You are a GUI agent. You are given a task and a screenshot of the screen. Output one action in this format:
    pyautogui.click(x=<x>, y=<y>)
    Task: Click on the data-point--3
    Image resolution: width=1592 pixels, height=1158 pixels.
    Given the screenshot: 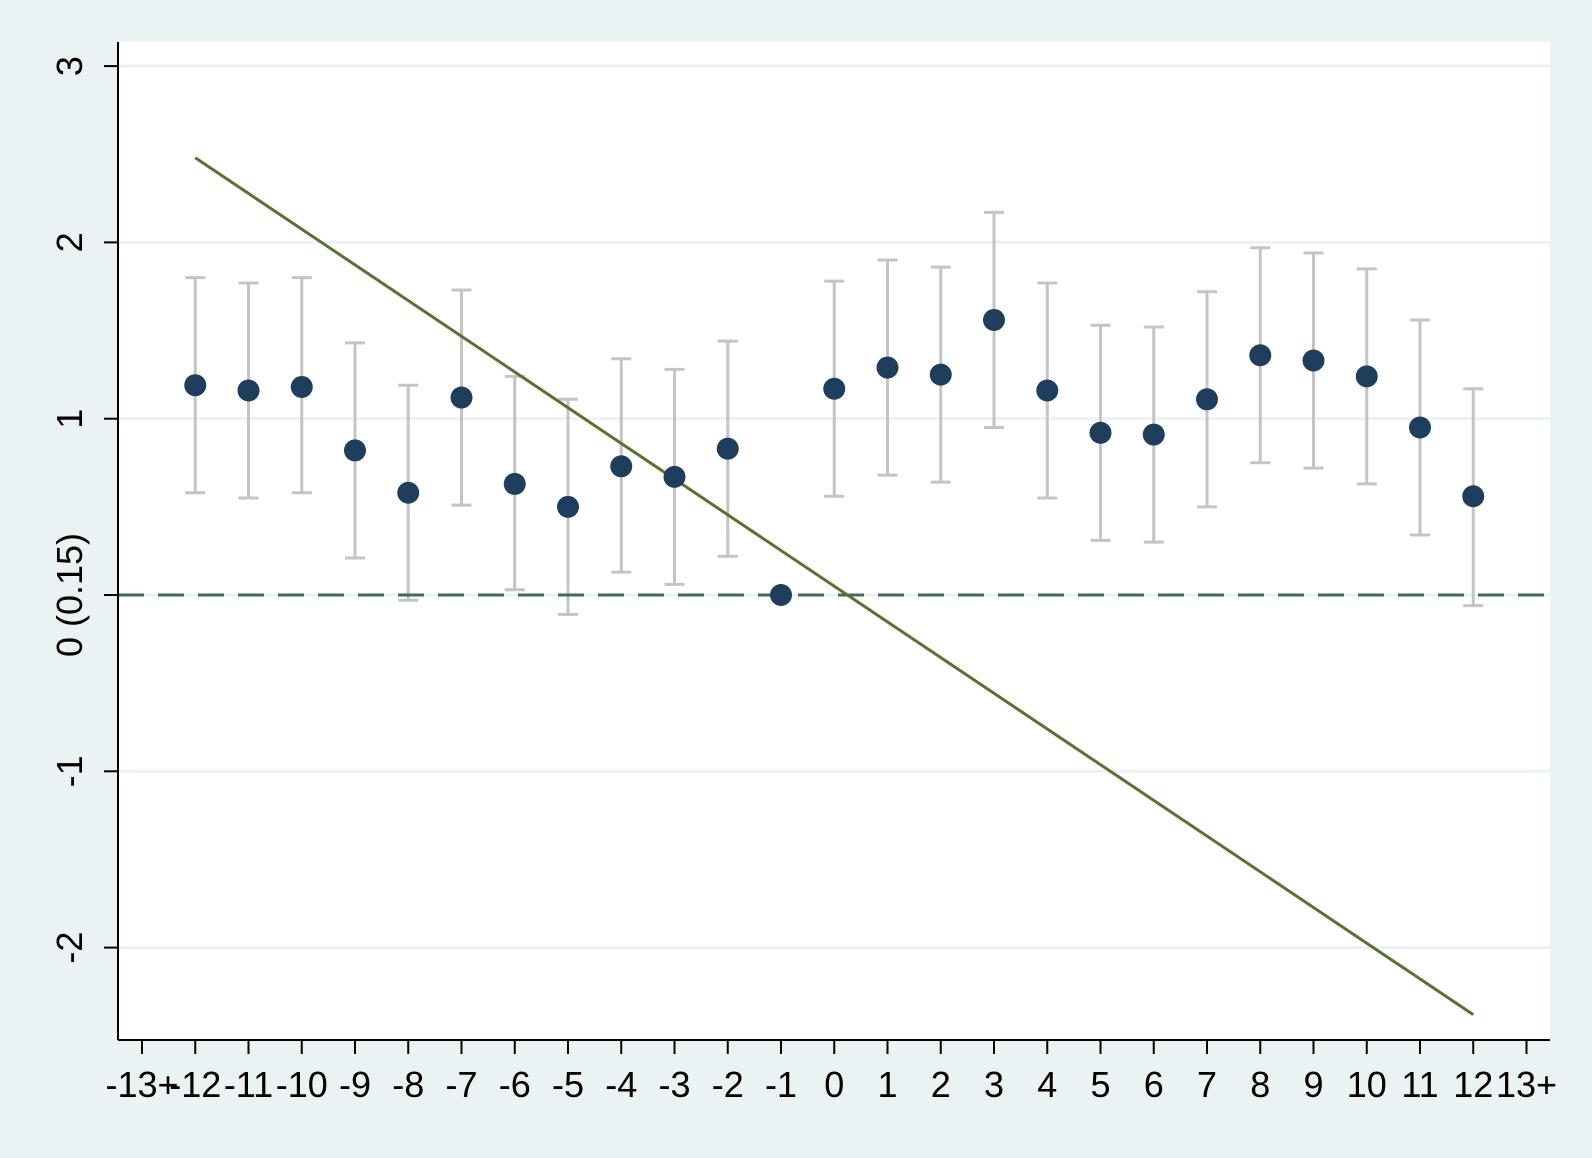 What is the action you would take?
    pyautogui.click(x=674, y=476)
    